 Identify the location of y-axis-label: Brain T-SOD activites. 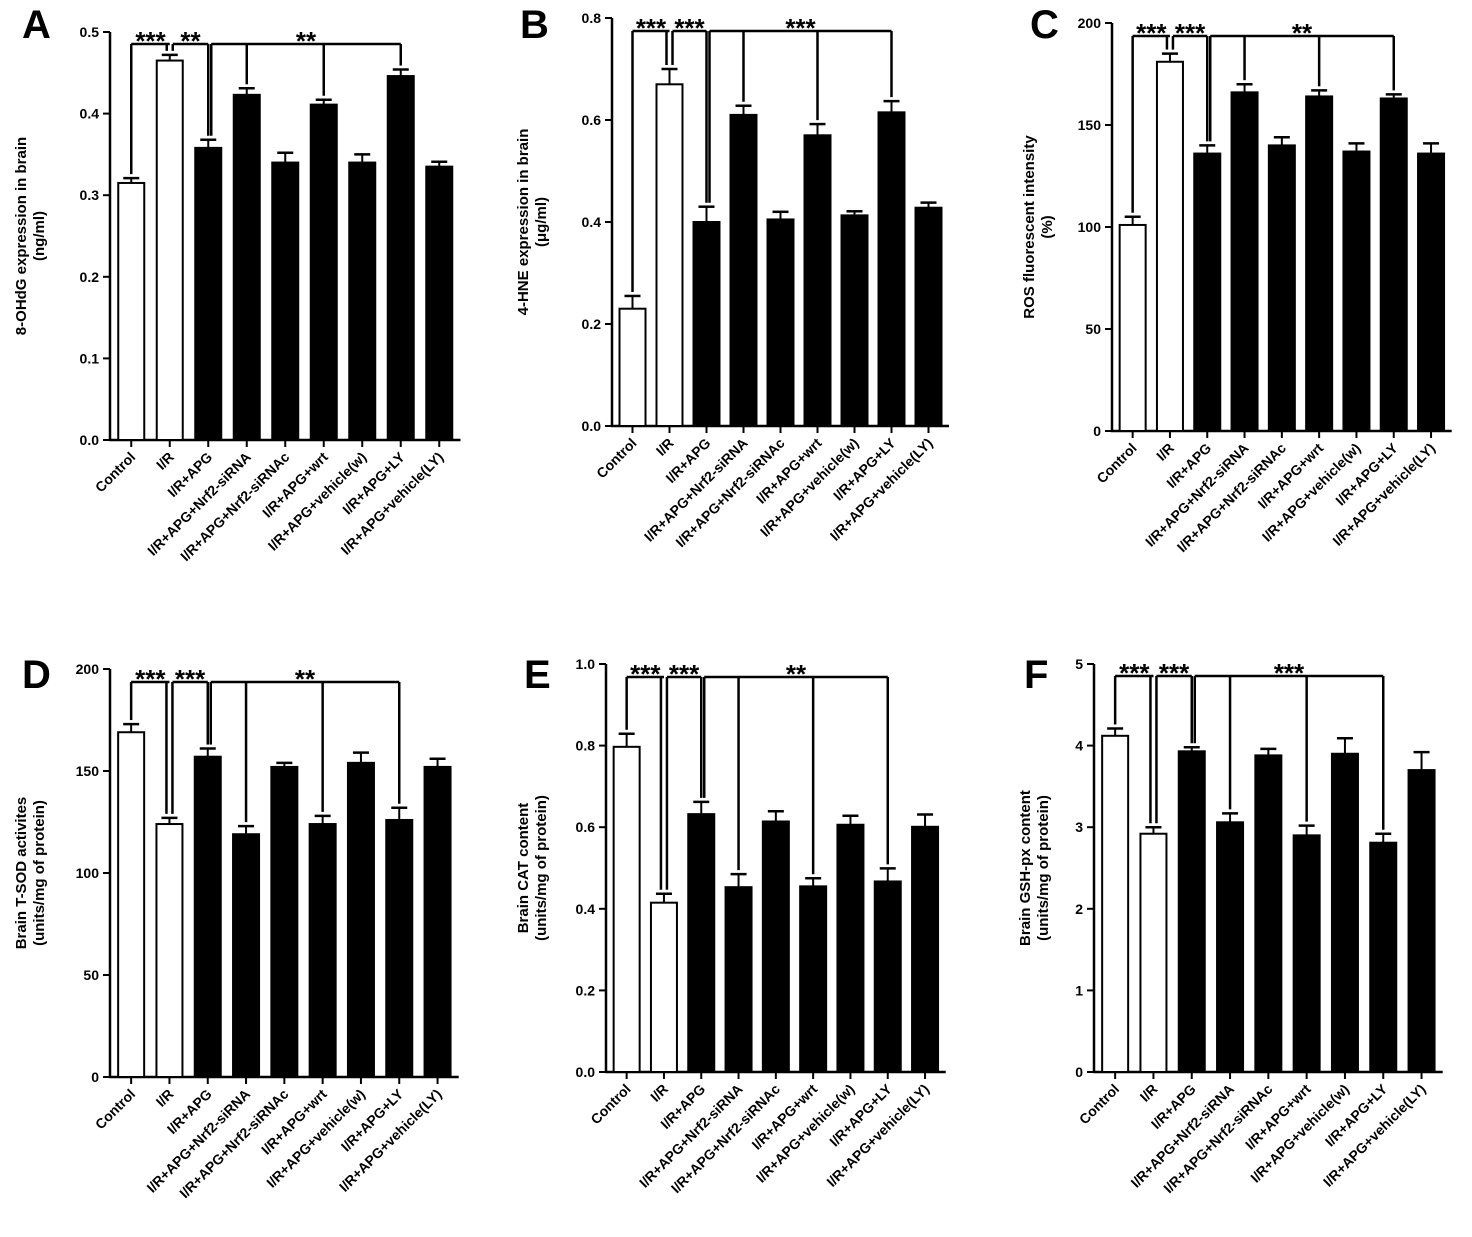
(21, 873).